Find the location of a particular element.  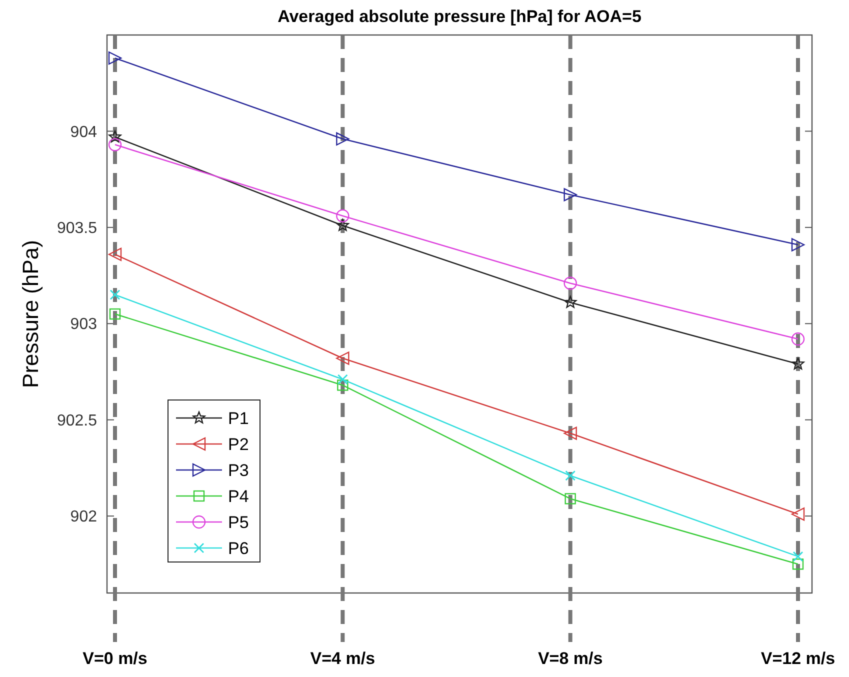

chart-title: Averaged absolute pressure [hPa] for AOA=5 is located at coordinates (460, 16).